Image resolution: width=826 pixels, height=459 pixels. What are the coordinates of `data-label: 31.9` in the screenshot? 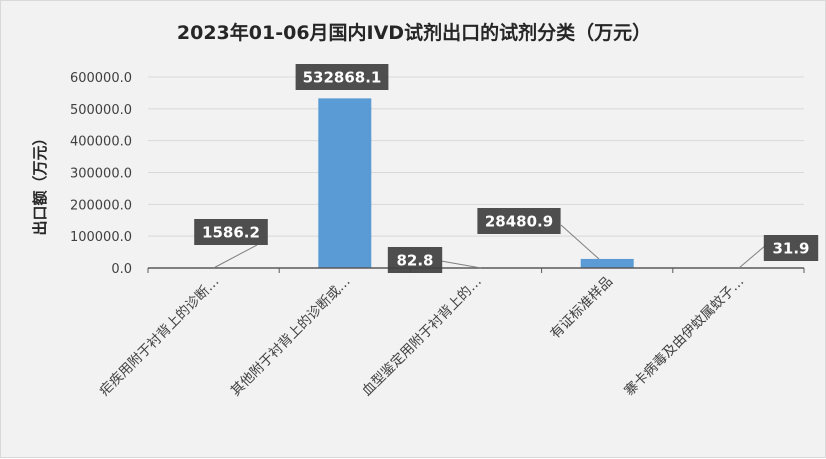 It's located at (790, 249).